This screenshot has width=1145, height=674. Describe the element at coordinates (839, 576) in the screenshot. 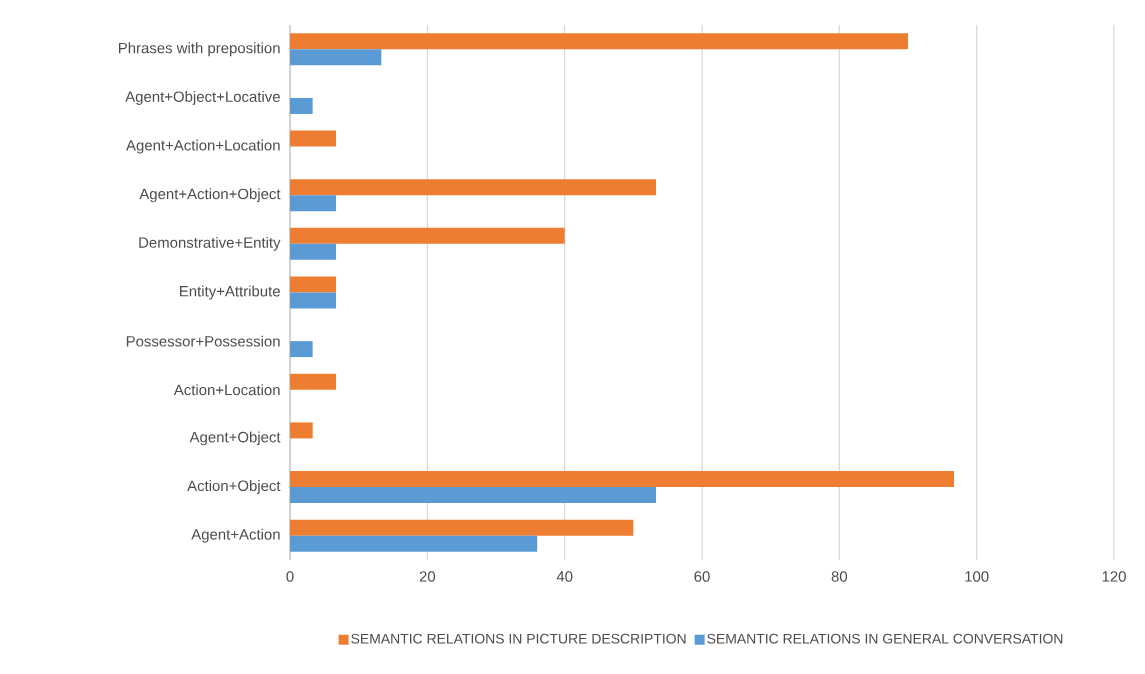

I see `x-tick-label: 80` at that location.